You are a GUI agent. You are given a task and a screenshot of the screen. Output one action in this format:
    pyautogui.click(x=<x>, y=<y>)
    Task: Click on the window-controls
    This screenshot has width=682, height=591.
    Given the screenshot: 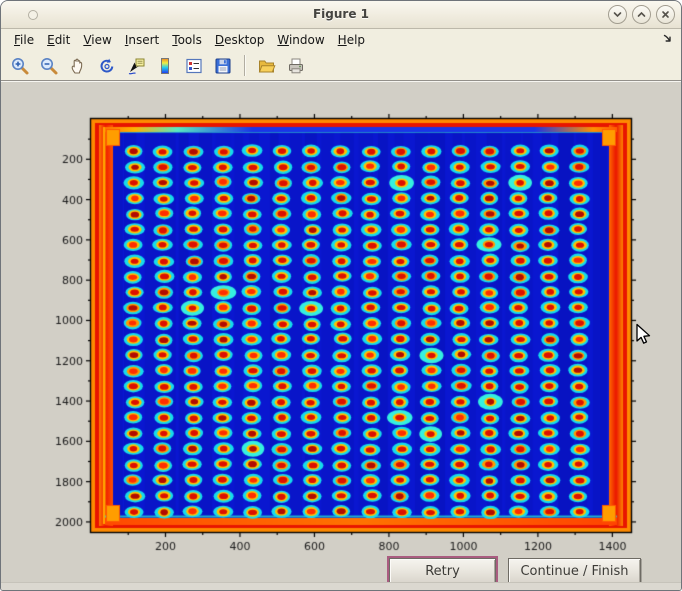 What is the action you would take?
    pyautogui.click(x=641, y=14)
    